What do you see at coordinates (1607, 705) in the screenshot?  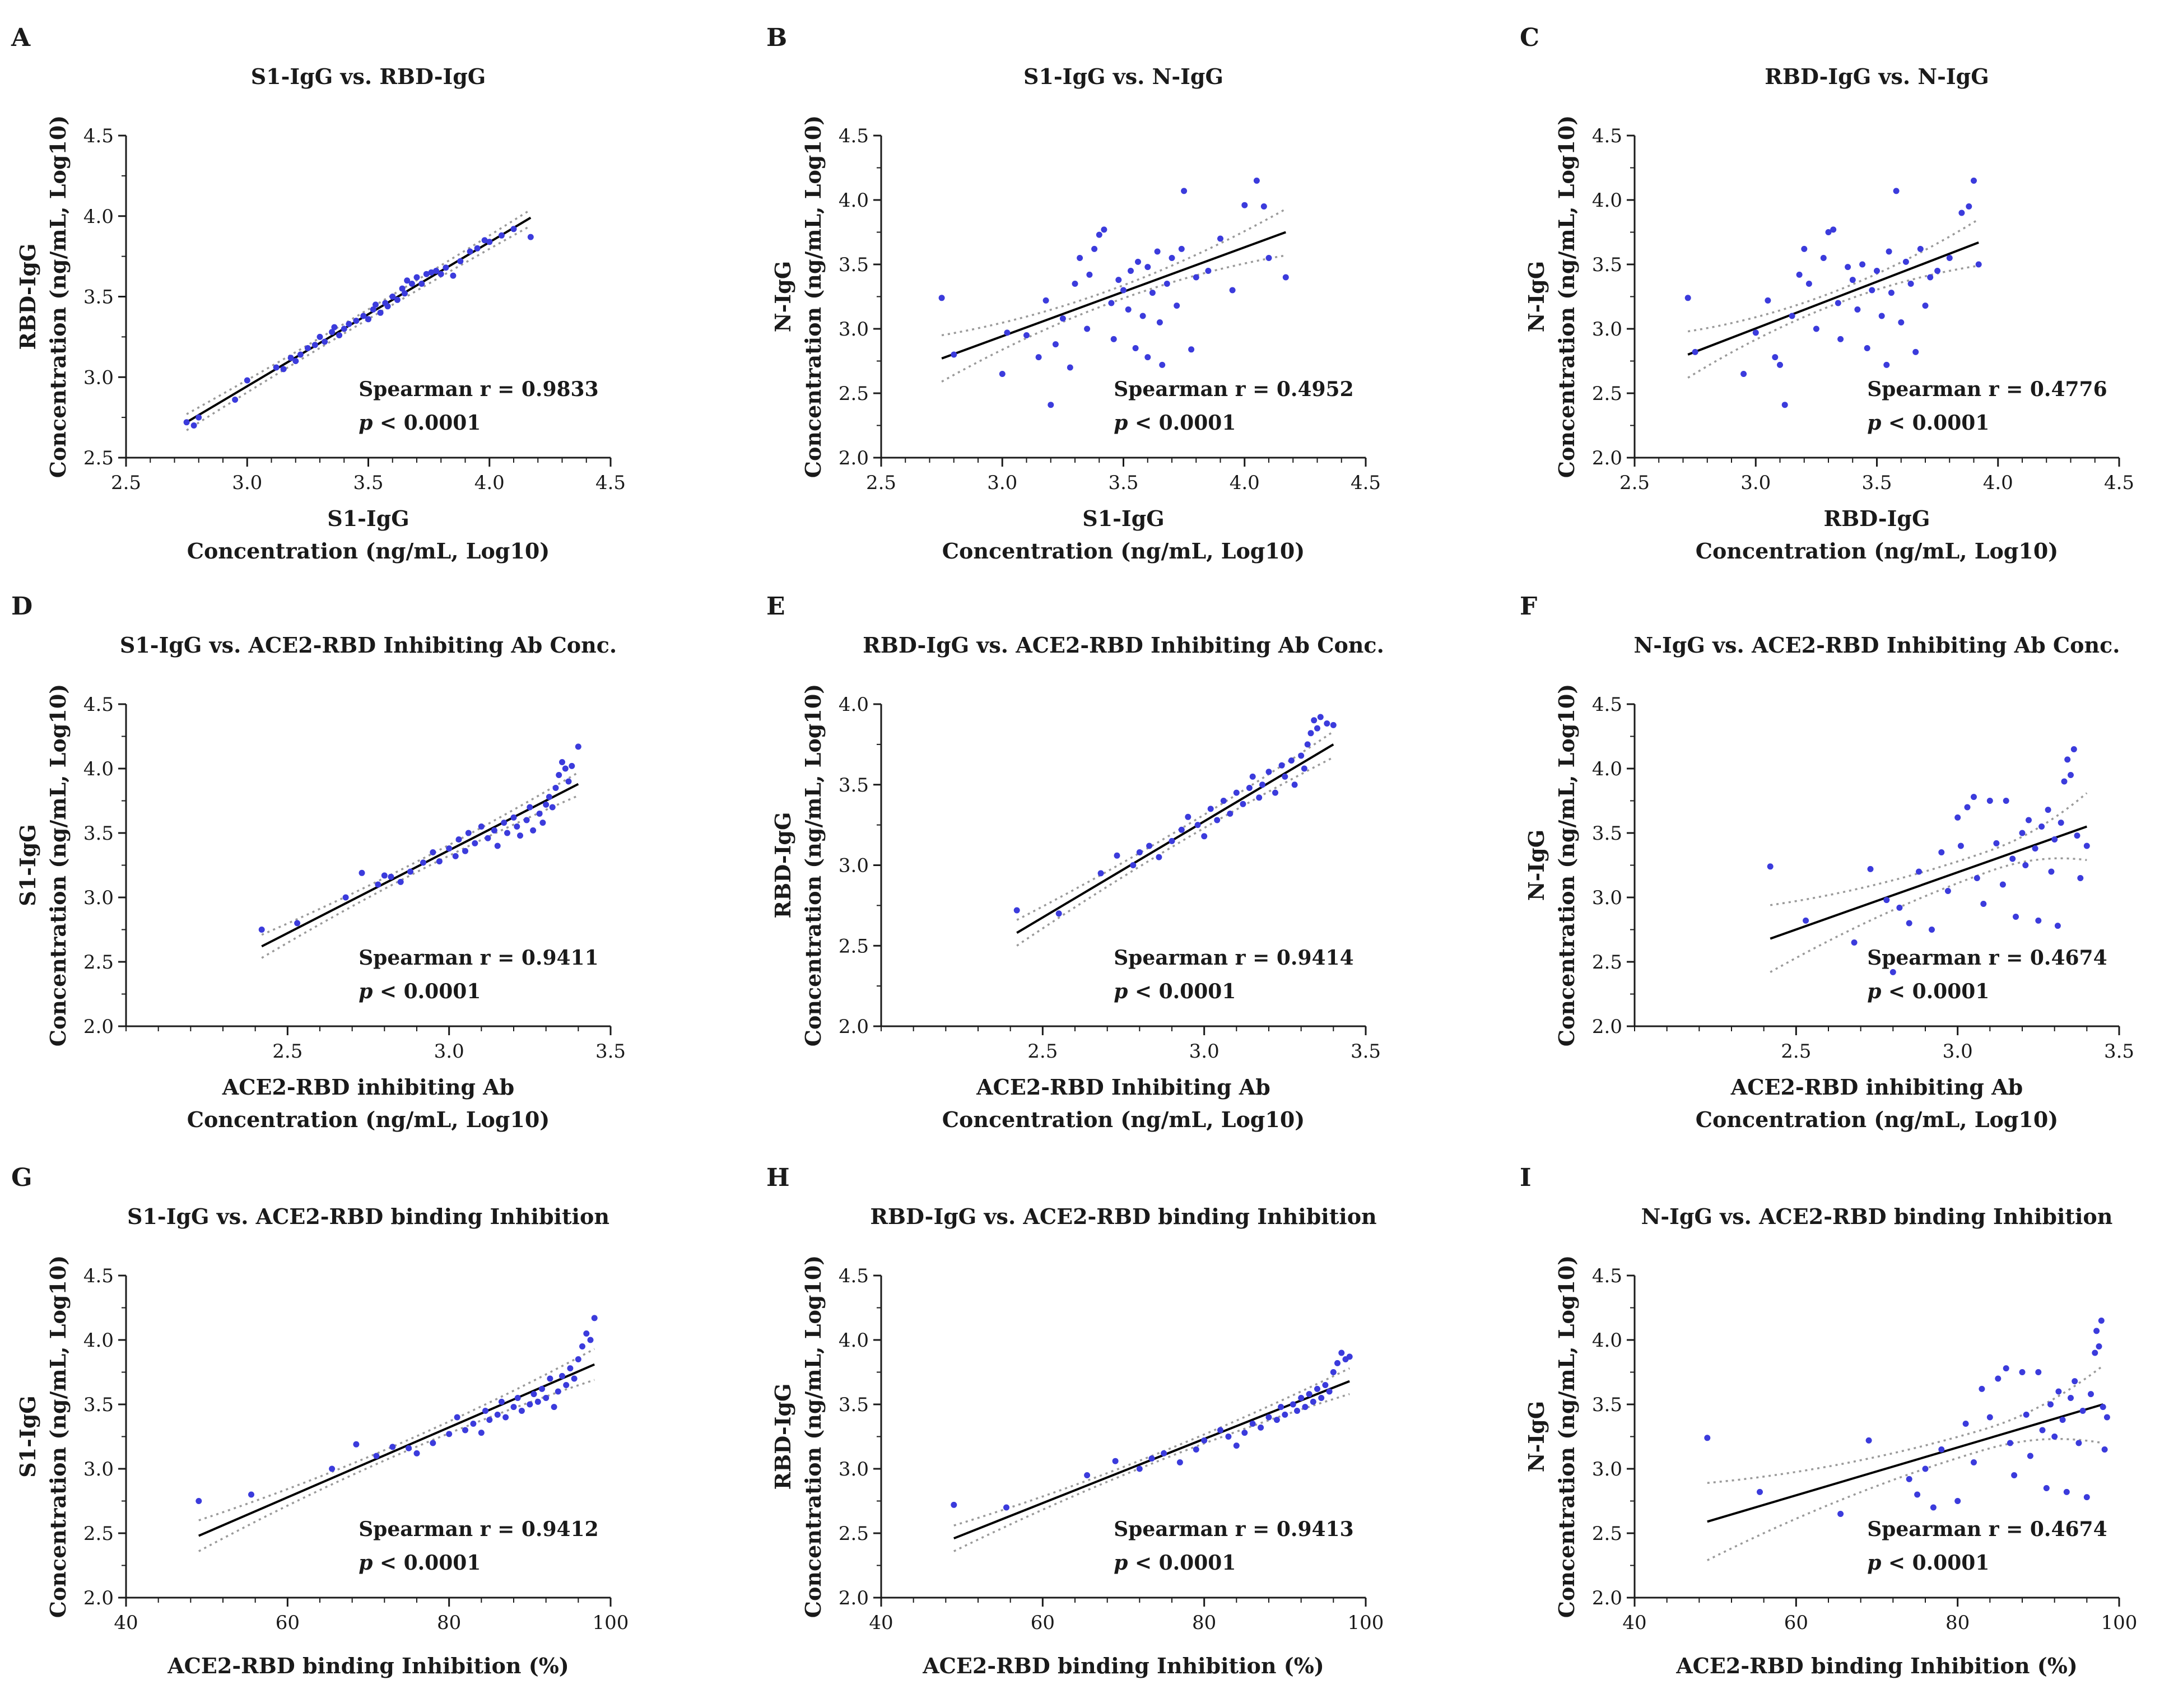 I see `y-tick-label-f: 4.5` at bounding box center [1607, 705].